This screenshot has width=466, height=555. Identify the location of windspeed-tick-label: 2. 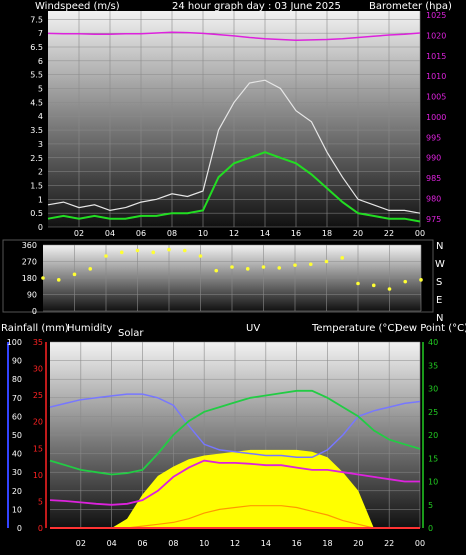
(40, 172).